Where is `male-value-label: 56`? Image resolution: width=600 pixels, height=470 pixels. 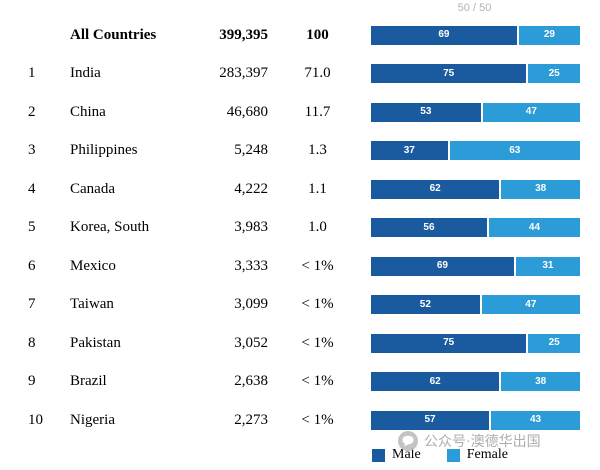
male-value-label: 56 is located at coordinates (429, 227).